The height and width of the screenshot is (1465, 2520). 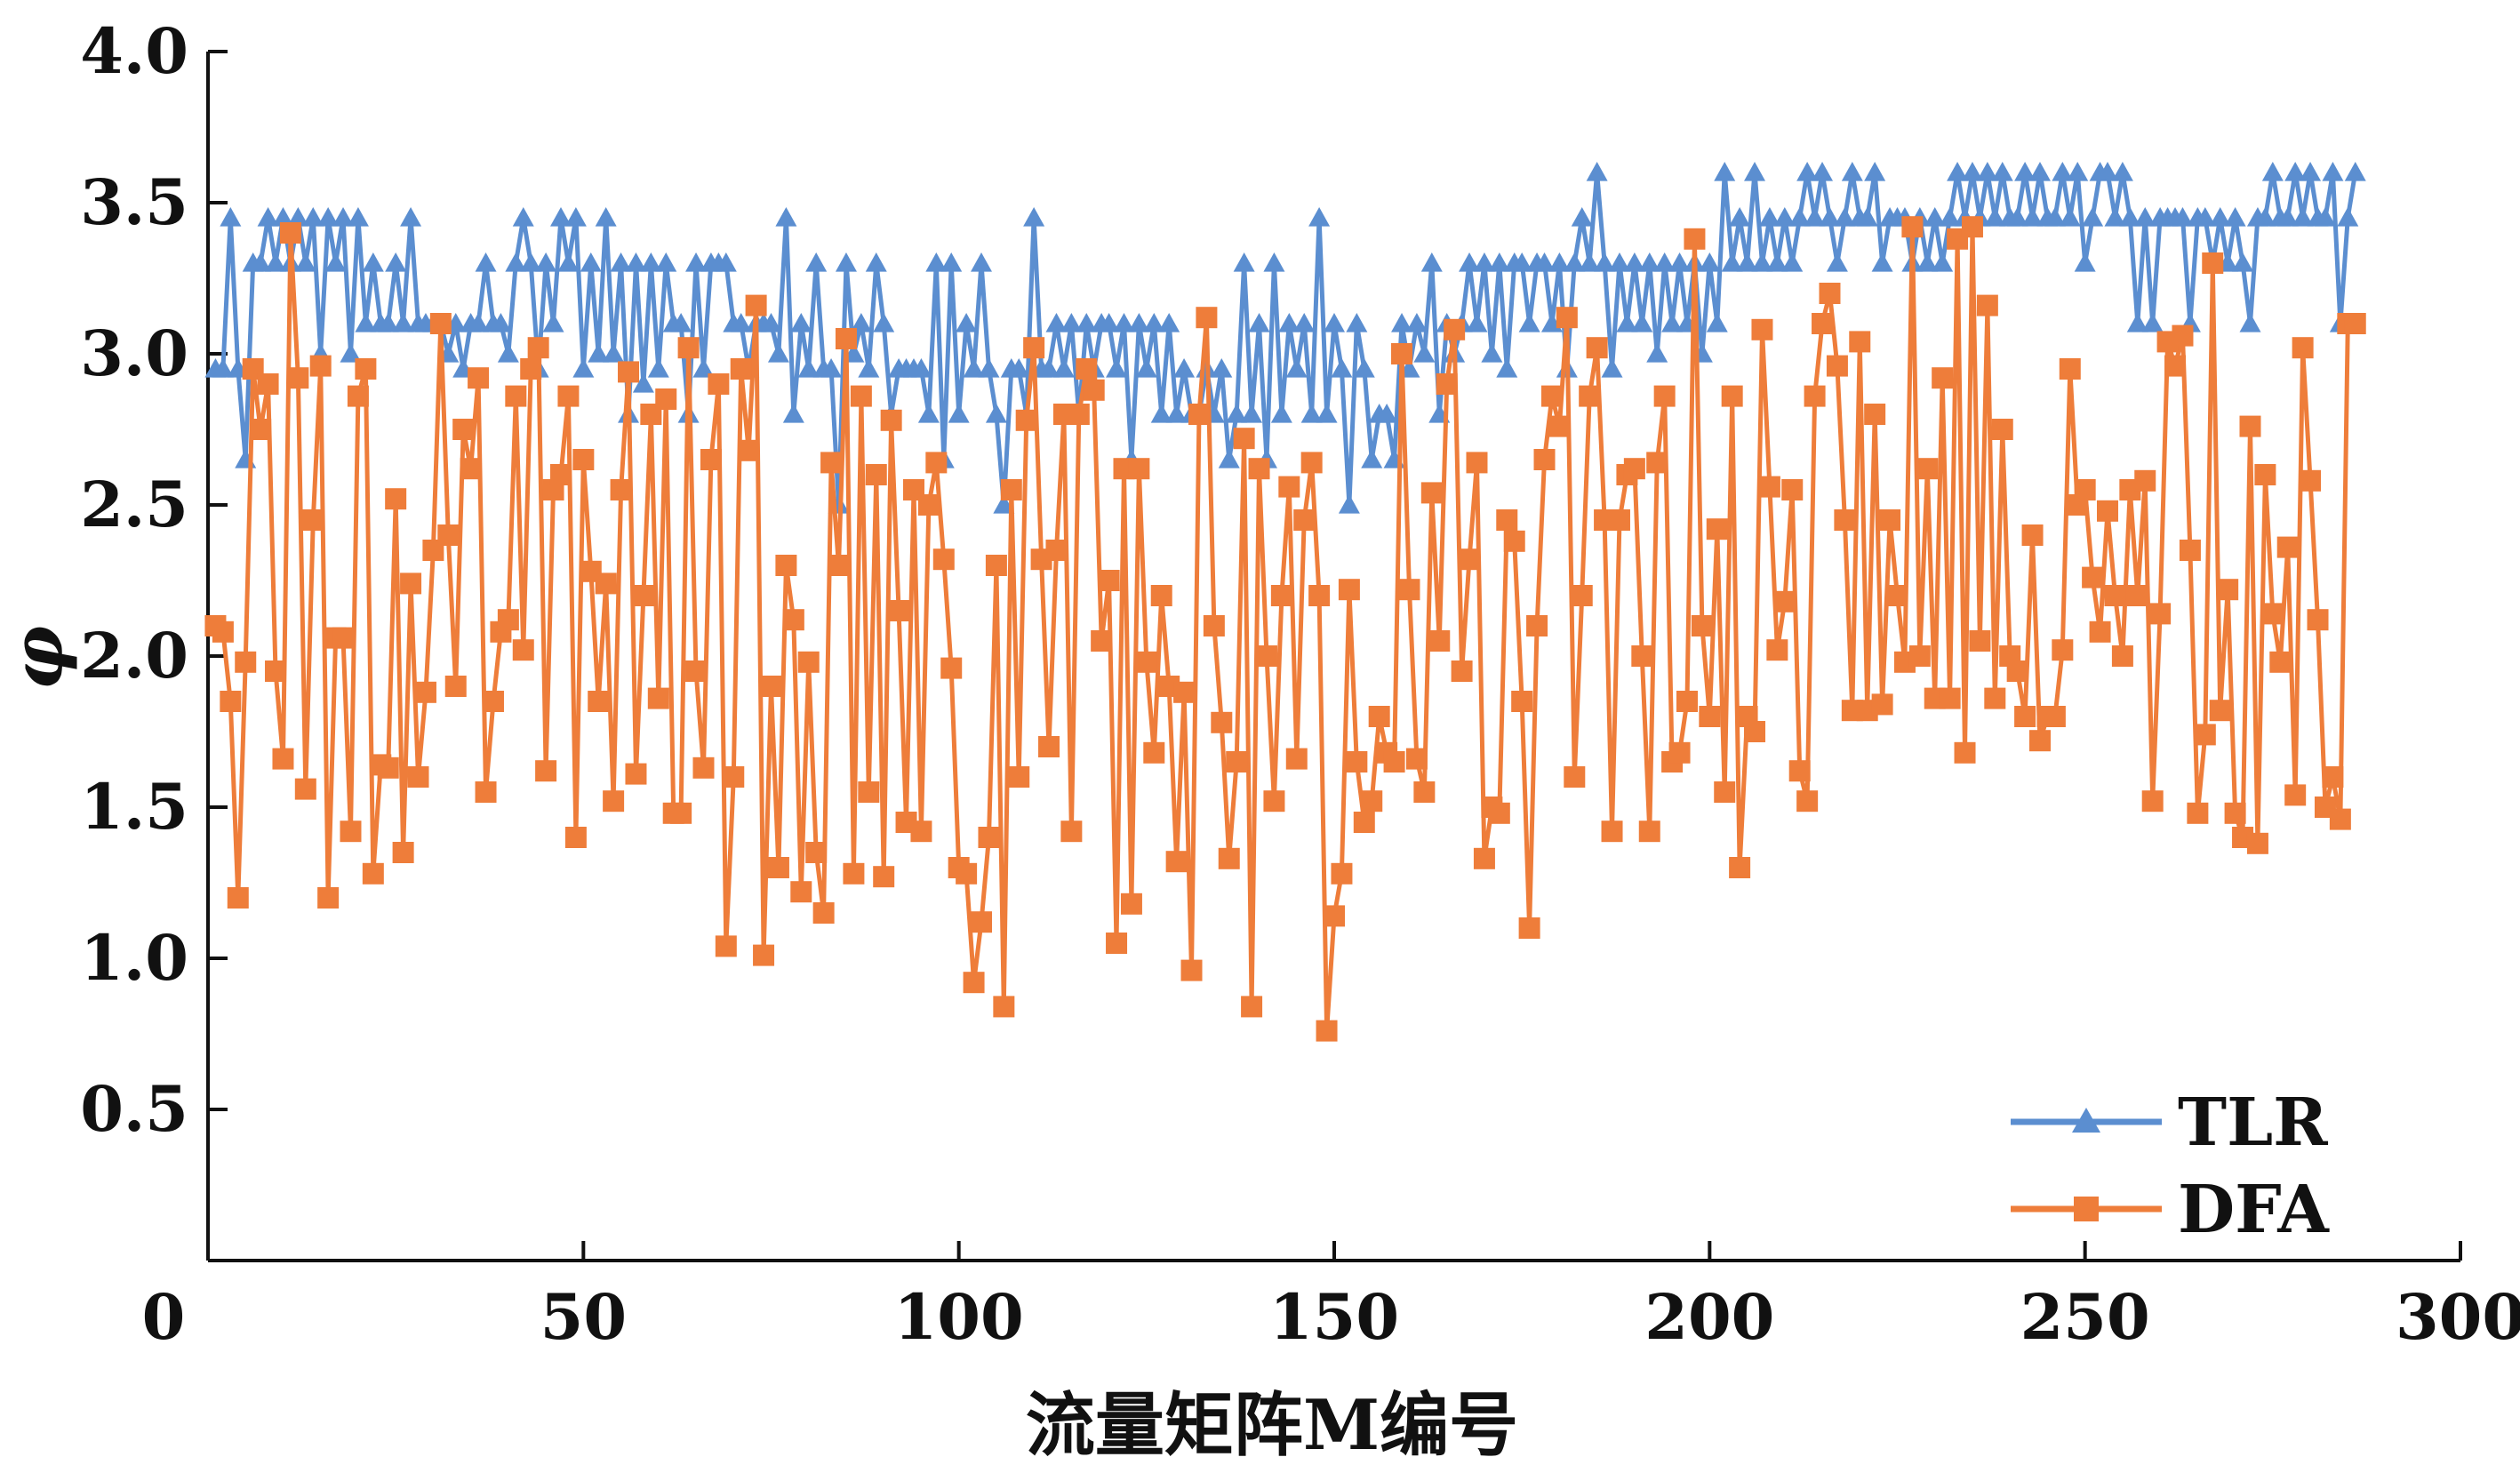 What do you see at coordinates (2170, 1166) in the screenshot?
I see `legend: TLR DFA` at bounding box center [2170, 1166].